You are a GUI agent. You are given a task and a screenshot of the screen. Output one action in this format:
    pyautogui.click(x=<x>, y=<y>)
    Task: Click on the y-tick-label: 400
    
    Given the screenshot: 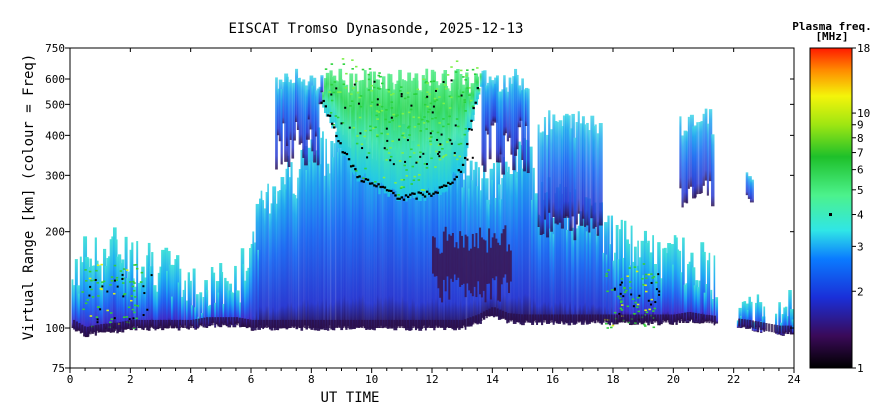 What is the action you would take?
    pyautogui.click(x=55, y=135)
    